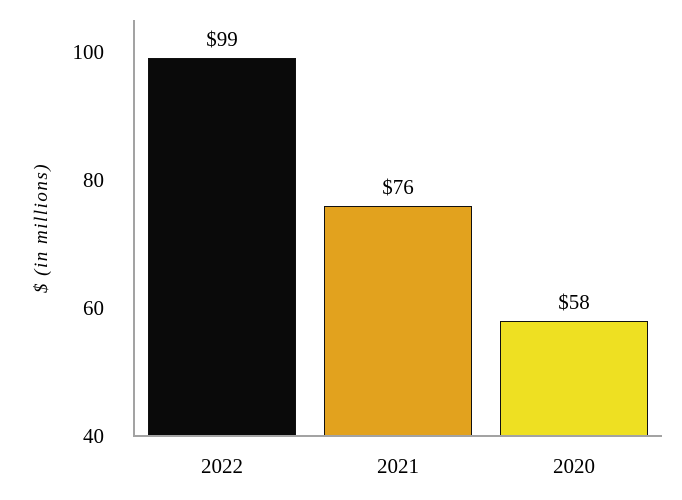  I want to click on y-axis-line, so click(134, 228).